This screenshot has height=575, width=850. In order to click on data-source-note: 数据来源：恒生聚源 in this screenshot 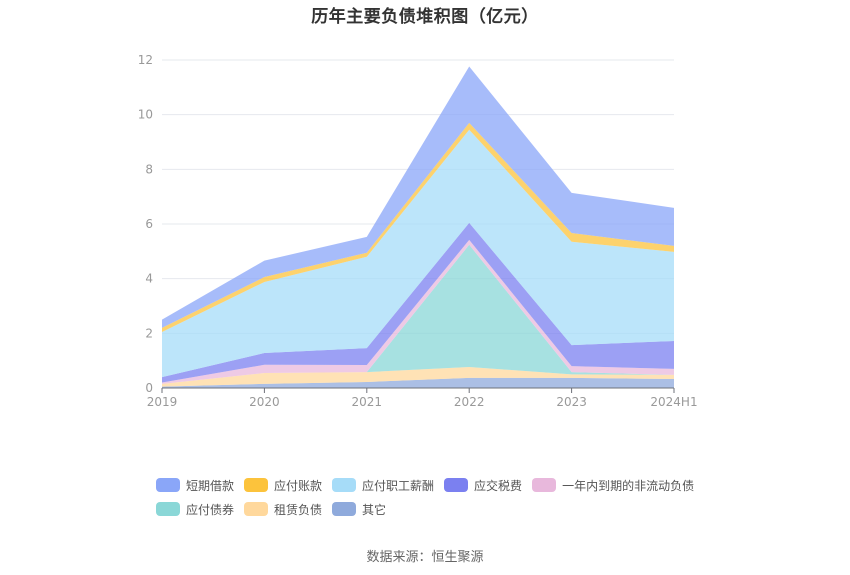, I will do `click(425, 557)`.